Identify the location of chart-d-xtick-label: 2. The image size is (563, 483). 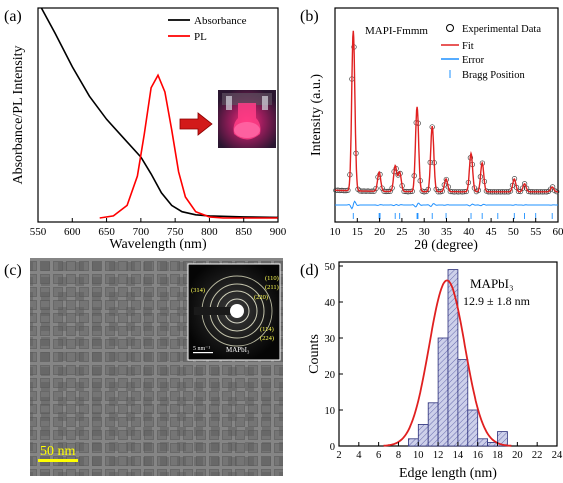
(338, 455).